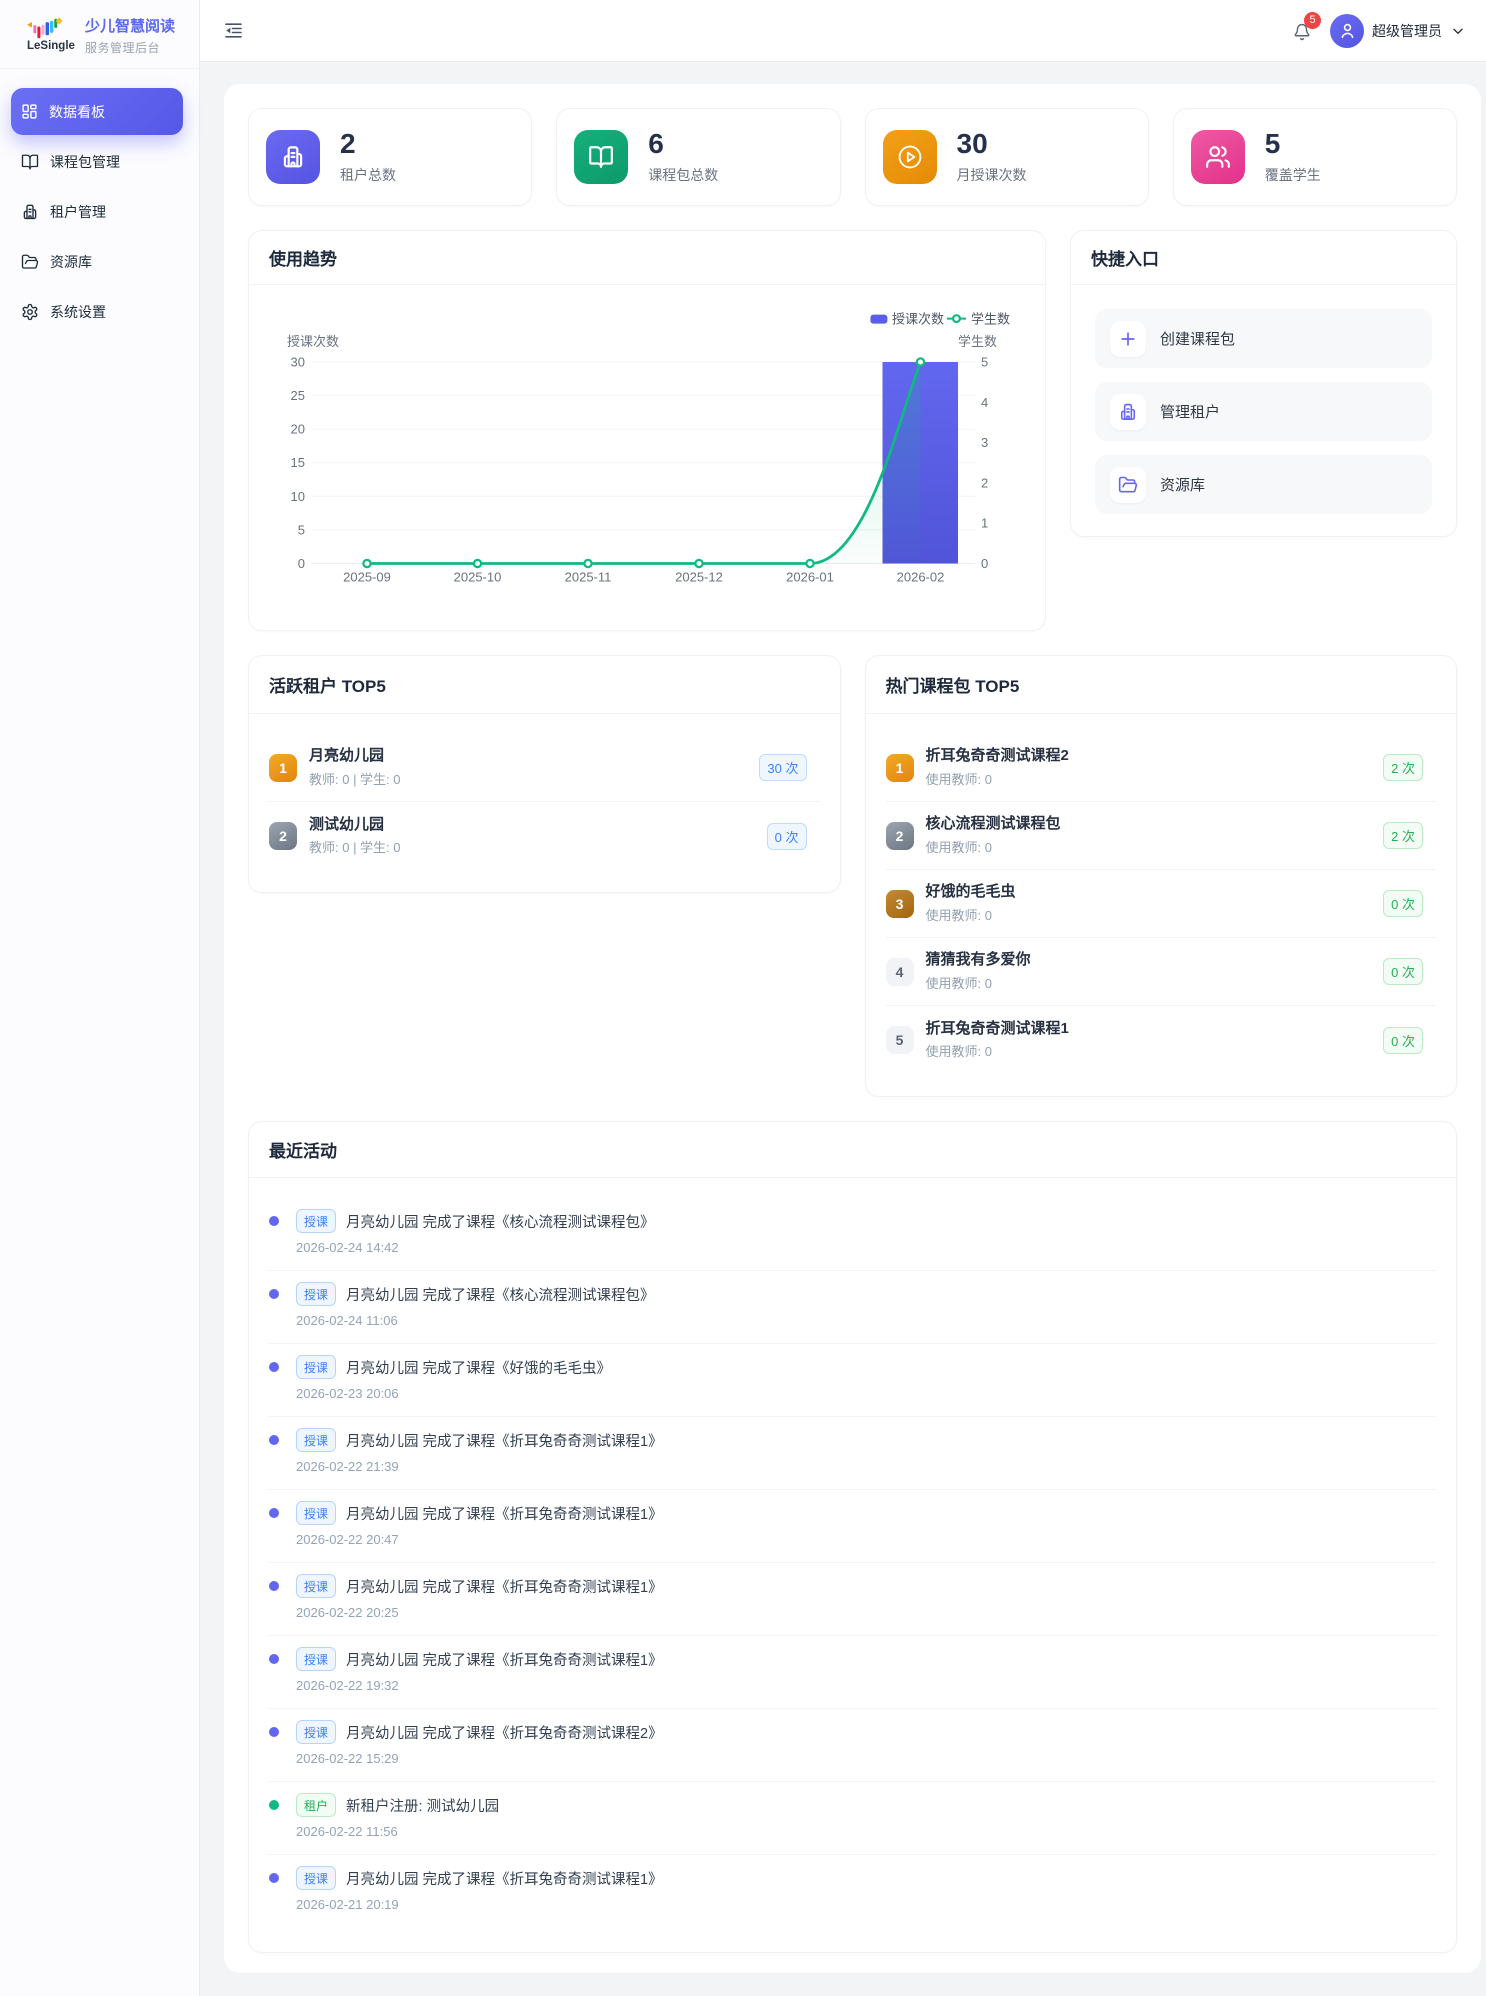  I want to click on svg-text: 2025-09, so click(367, 577).